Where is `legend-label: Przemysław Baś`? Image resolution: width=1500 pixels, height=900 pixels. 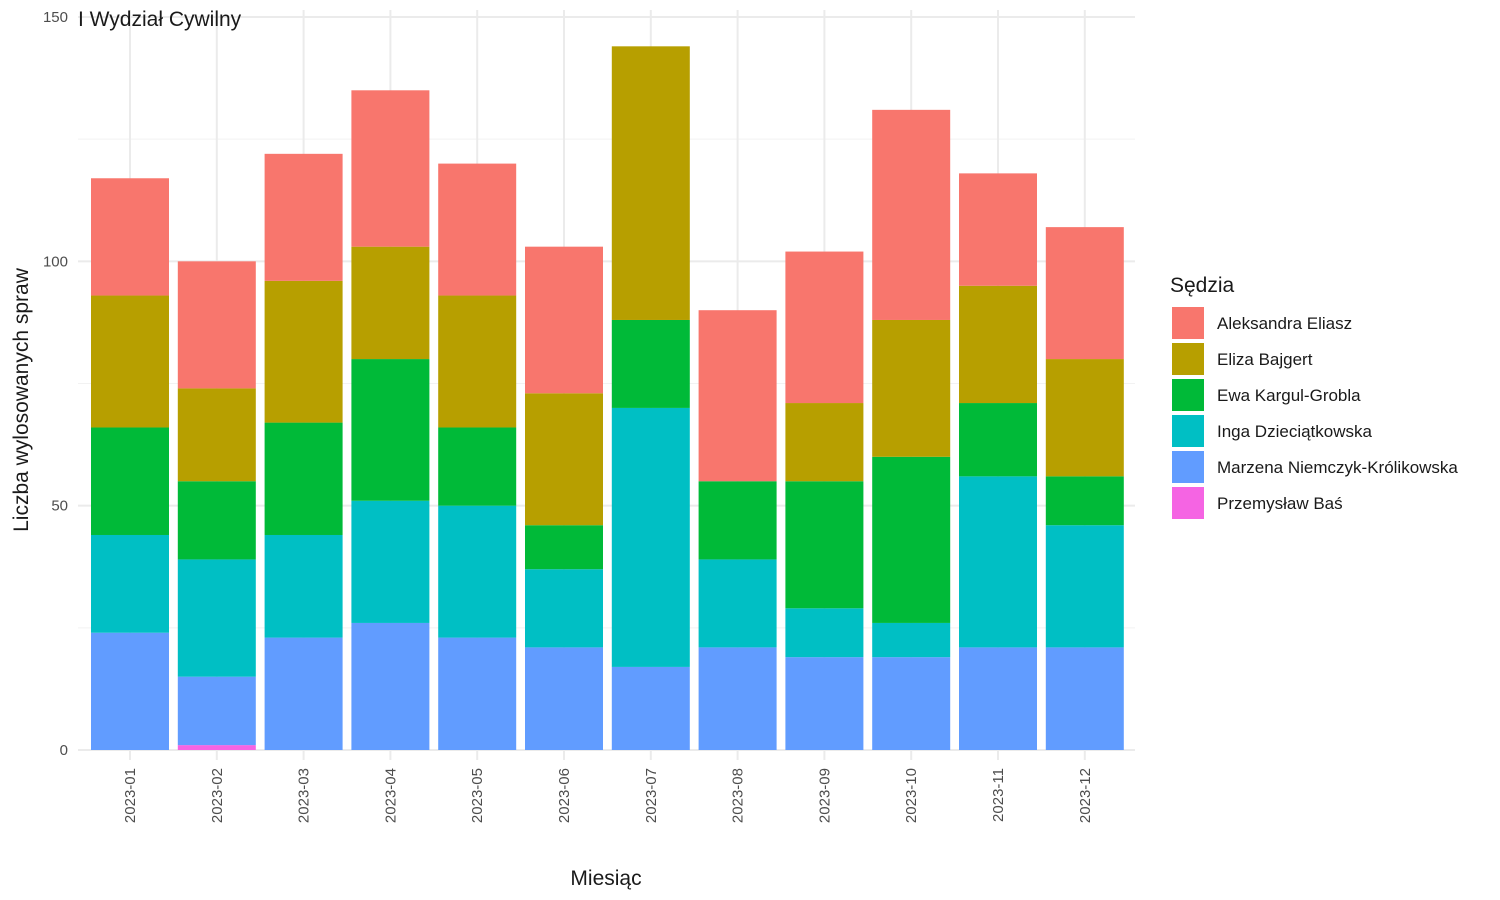
legend-label: Przemysław Baś is located at coordinates (1280, 503).